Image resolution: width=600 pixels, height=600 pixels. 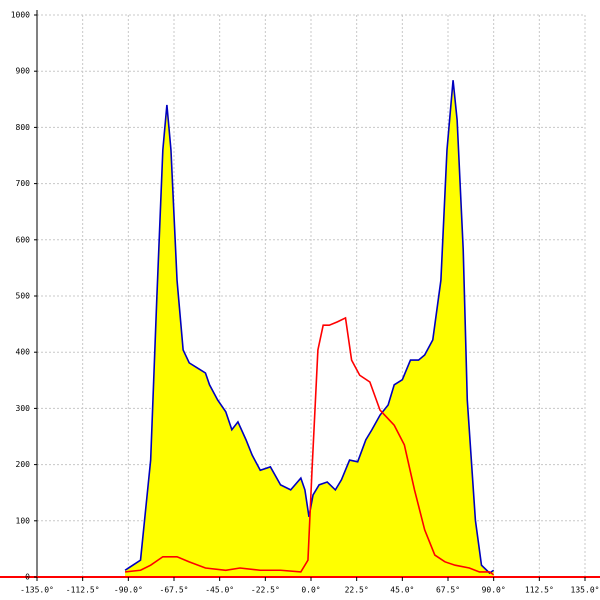 What do you see at coordinates (402, 590) in the screenshot?
I see `x-tick-label: 45.0°` at bounding box center [402, 590].